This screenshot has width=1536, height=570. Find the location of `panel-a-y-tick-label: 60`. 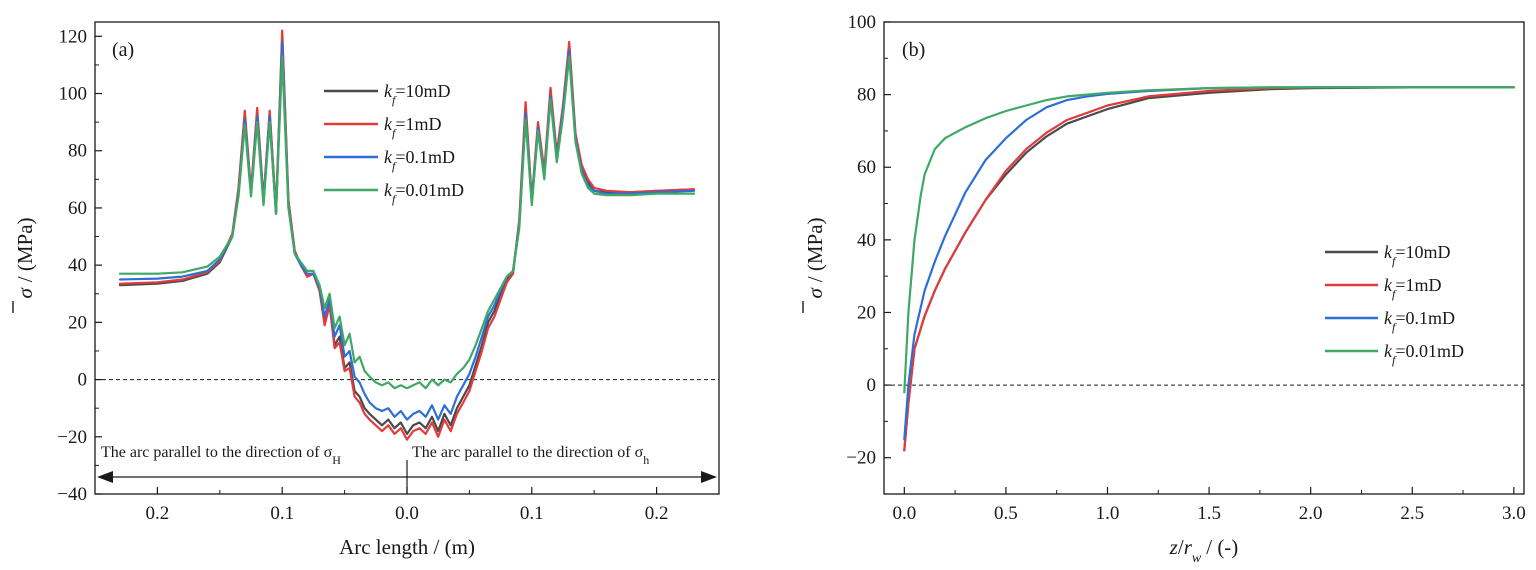

panel-a-y-tick-label: 60 is located at coordinates (77, 208).